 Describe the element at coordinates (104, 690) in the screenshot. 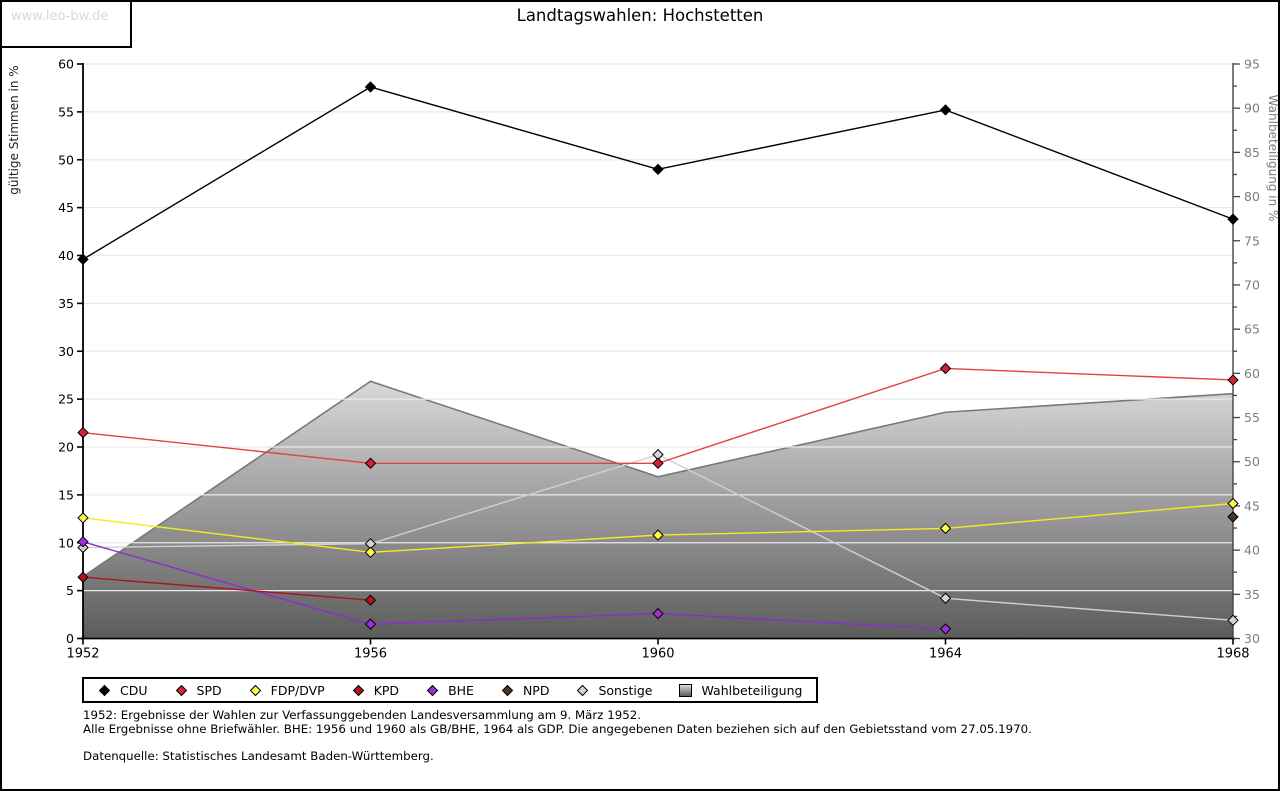

I see `legend-diamond-cdu` at that location.